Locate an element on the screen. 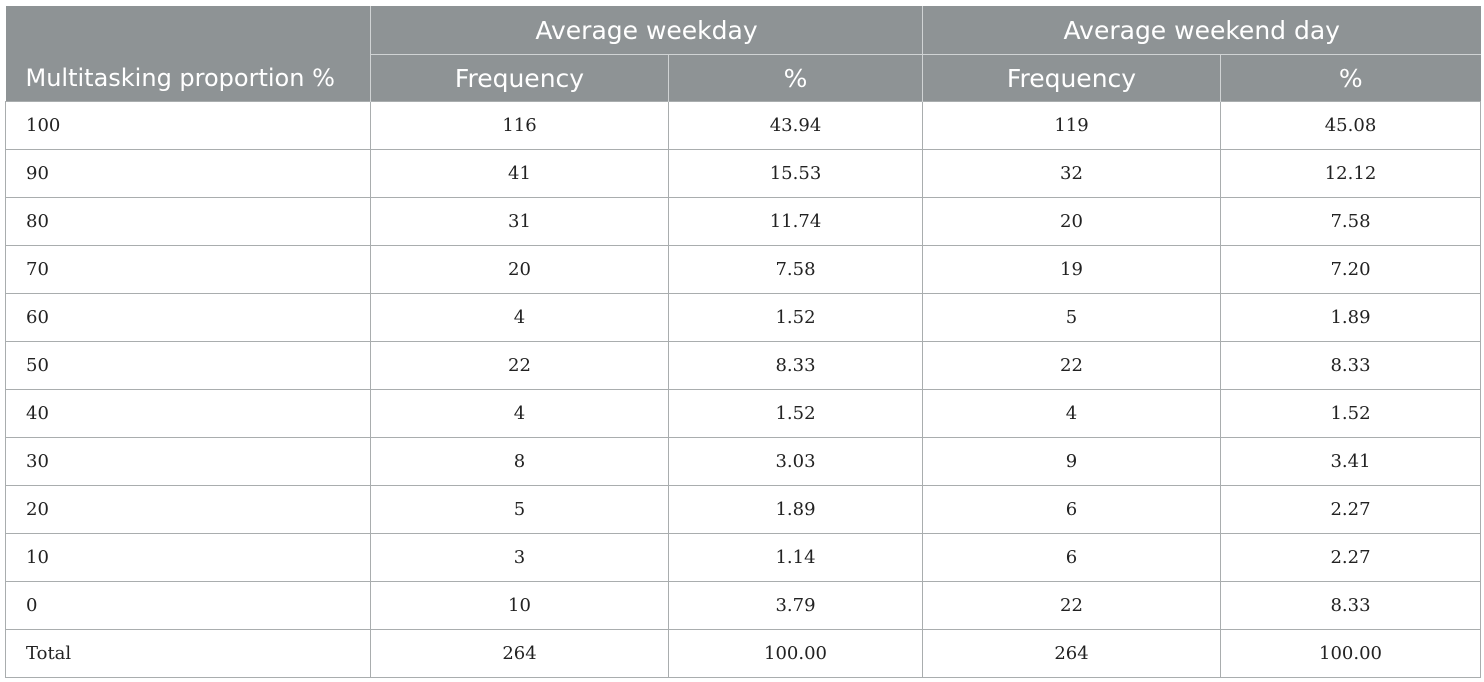 This screenshot has width=1484, height=682. weekend-frequency-cell: 20 is located at coordinates (1071, 221).